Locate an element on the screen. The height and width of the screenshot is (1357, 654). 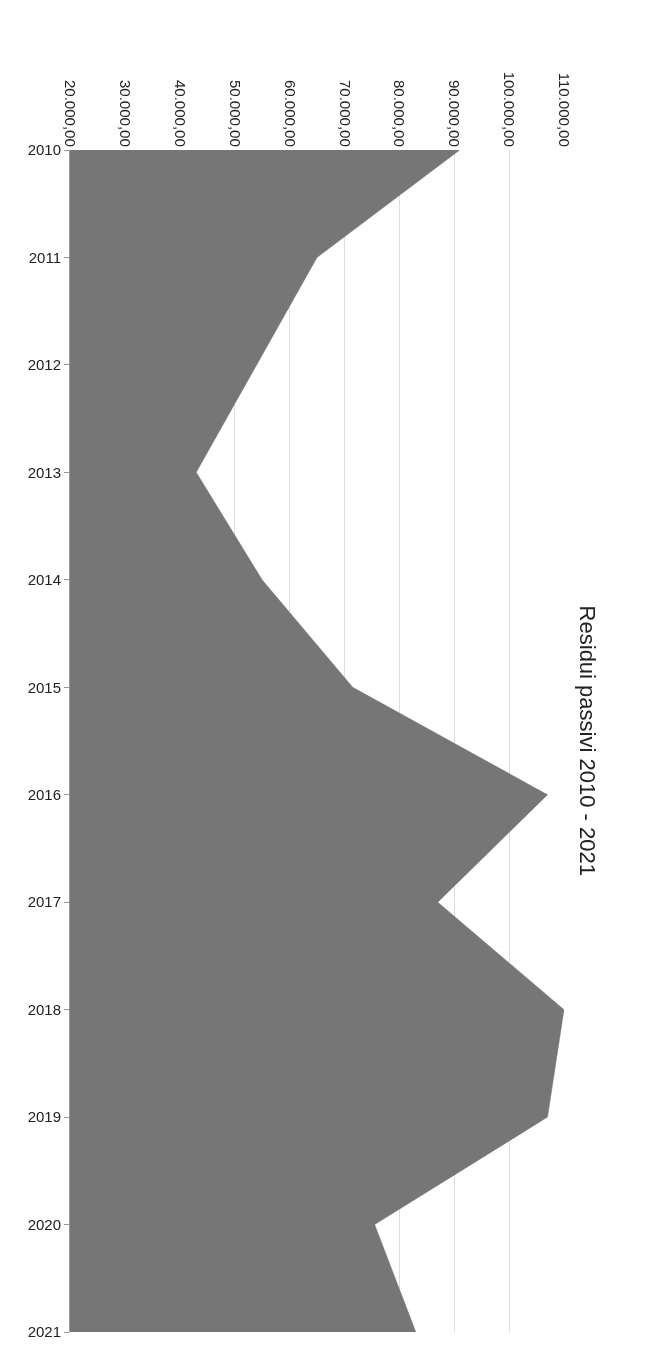
y-tick-label: 2020 is located at coordinates (44, 1224).